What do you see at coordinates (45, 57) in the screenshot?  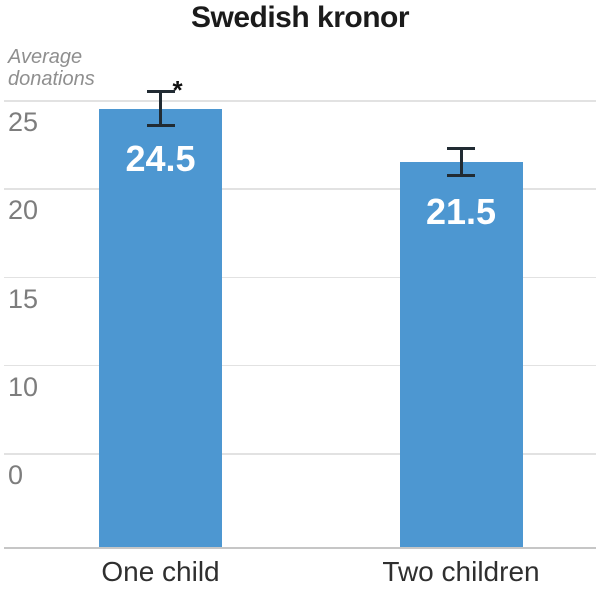 I see `y-axis-label-line1: Average` at bounding box center [45, 57].